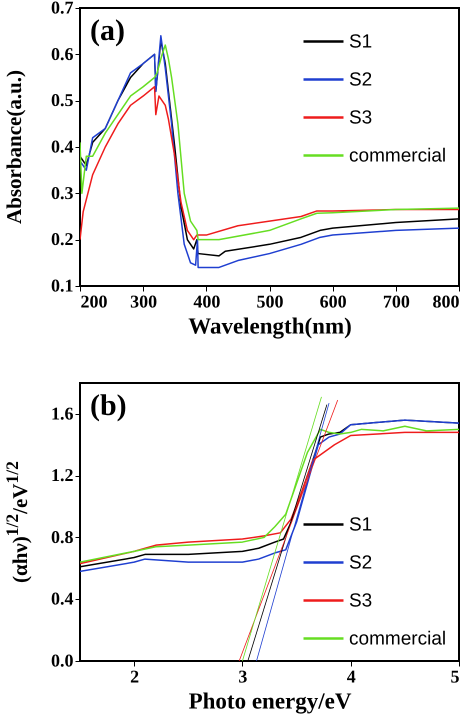 This screenshot has height=718, width=474. Describe the element at coordinates (333, 302) in the screenshot. I see `x-tick-label: 600` at that location.